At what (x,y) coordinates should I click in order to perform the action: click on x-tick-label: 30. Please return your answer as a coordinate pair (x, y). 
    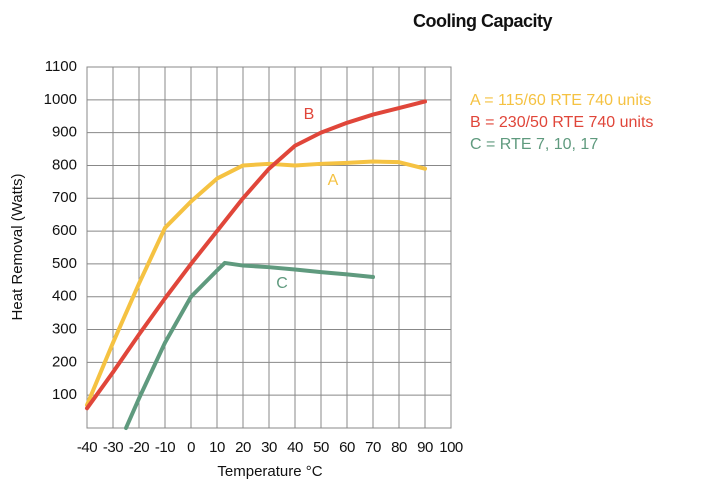
    Looking at the image, I should click on (269, 447).